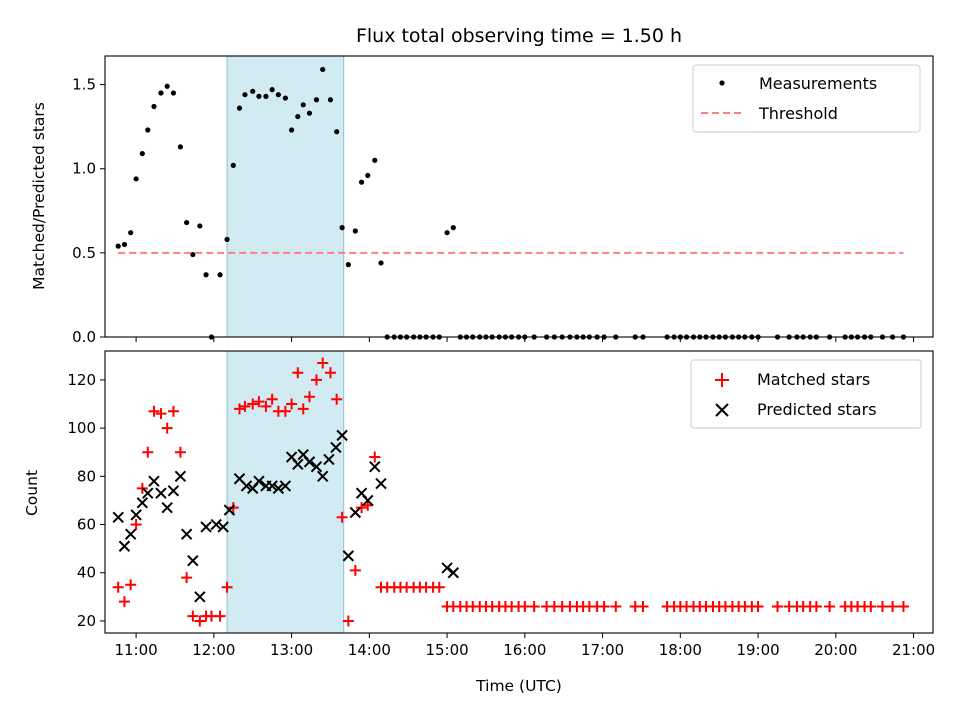 This screenshot has width=960, height=720. I want to click on x-tick-label: 15:00, so click(446, 650).